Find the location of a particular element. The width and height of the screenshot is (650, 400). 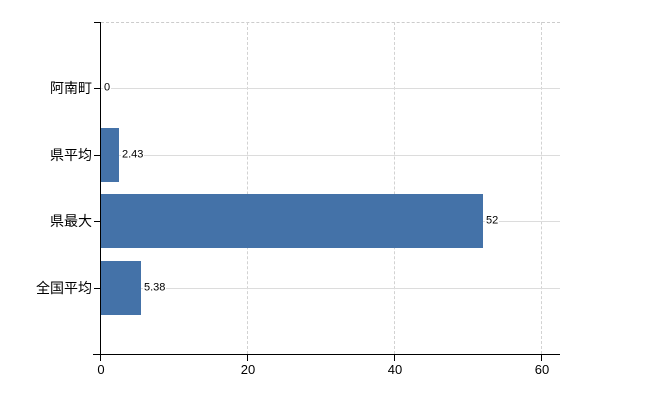

x-tick-label: 0 is located at coordinates (101, 369).